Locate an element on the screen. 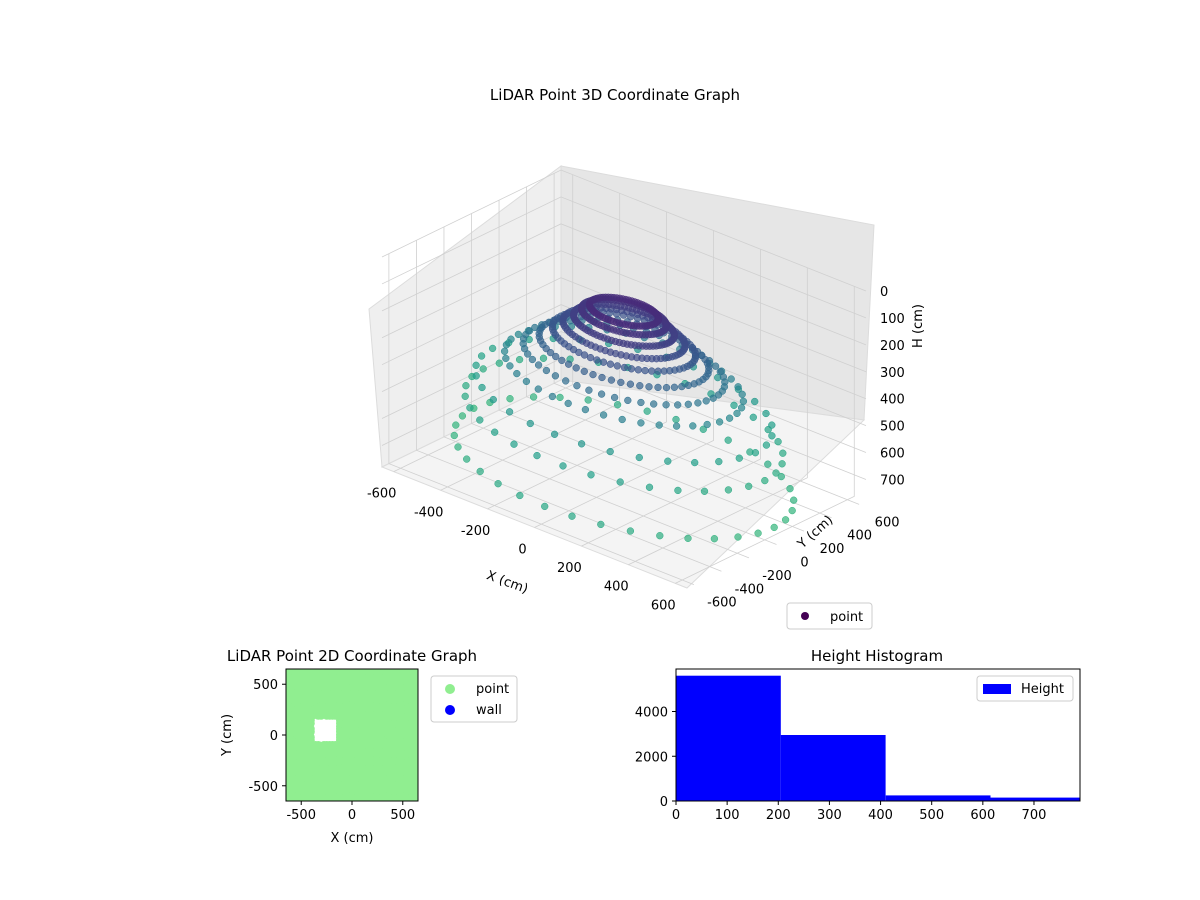 The image size is (1200, 900). pane-back is located at coordinates (717, 293).